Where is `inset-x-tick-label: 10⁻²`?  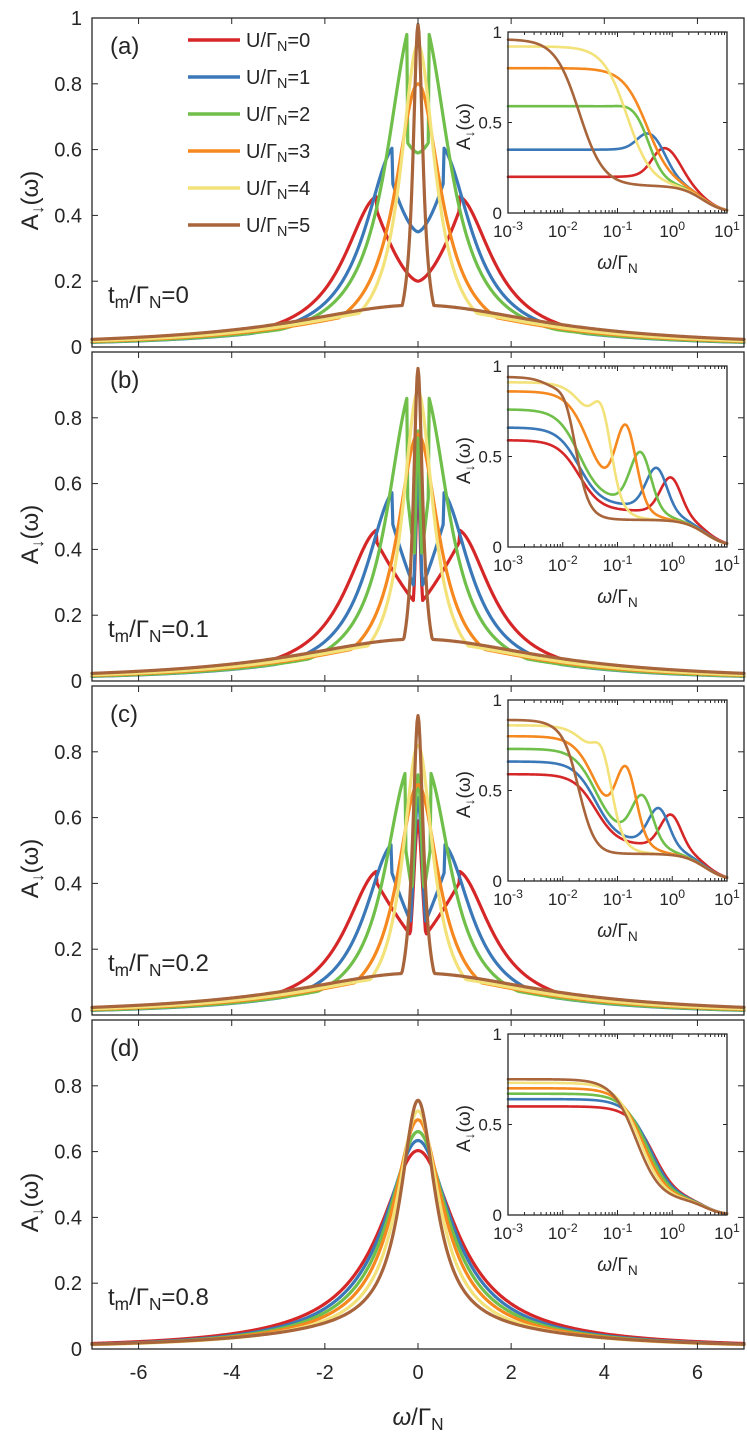 inset-x-tick-label: 10⁻² is located at coordinates (563, 564).